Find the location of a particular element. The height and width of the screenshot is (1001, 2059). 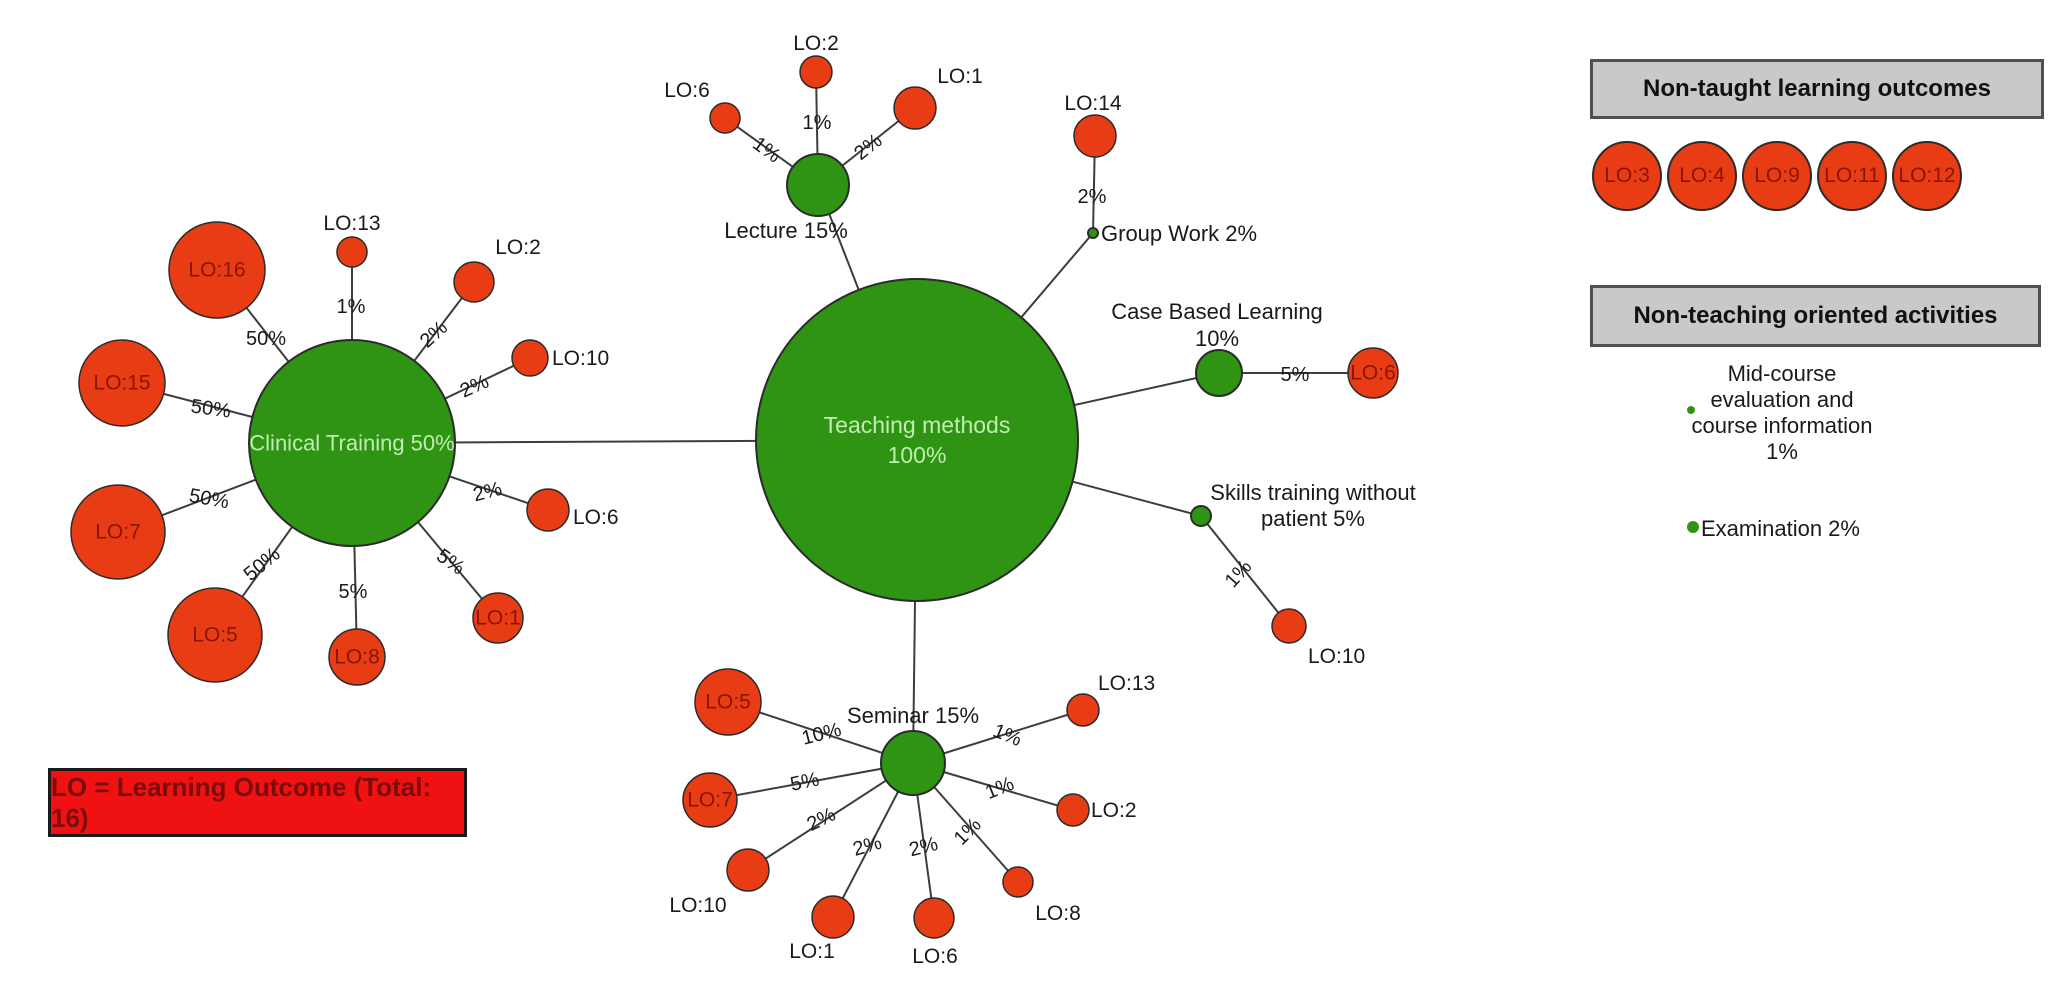

edge-label-seminar-sem_lo7: 5% is located at coordinates (804, 782).